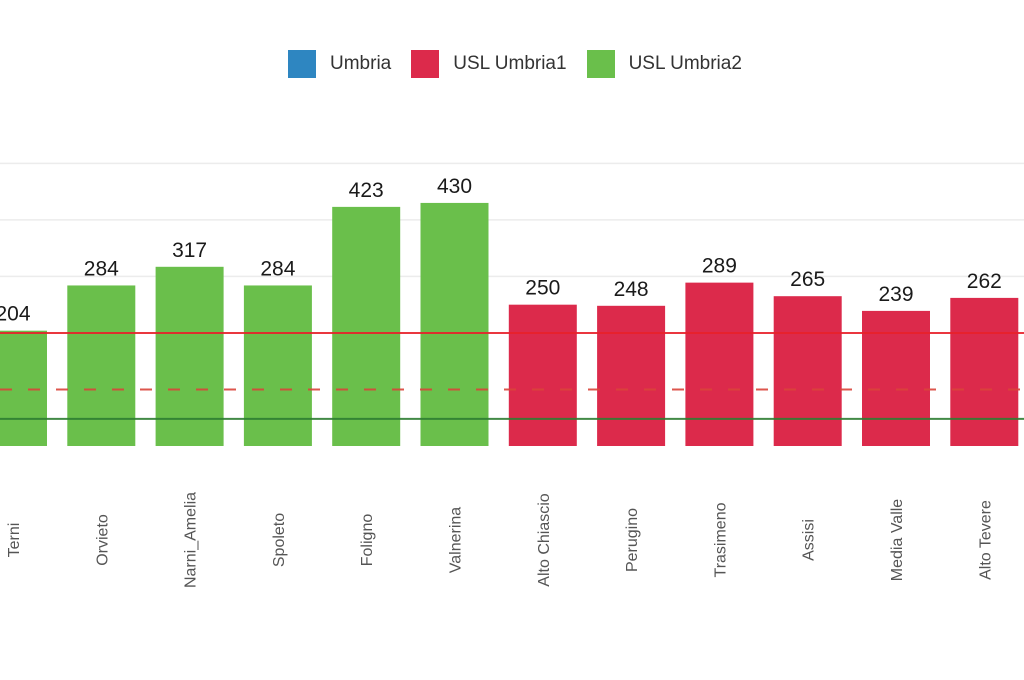  What do you see at coordinates (189, 250) in the screenshot?
I see `bar-value-label: 317` at bounding box center [189, 250].